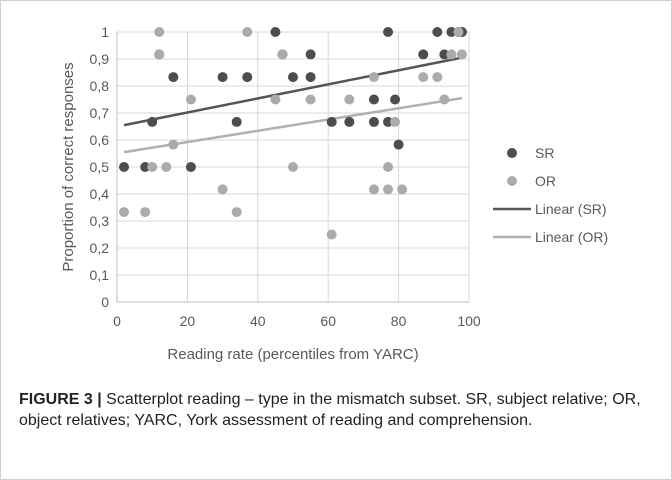 The width and height of the screenshot is (672, 480). Describe the element at coordinates (293, 91) in the screenshot. I see `trendline-linear-sr` at that location.